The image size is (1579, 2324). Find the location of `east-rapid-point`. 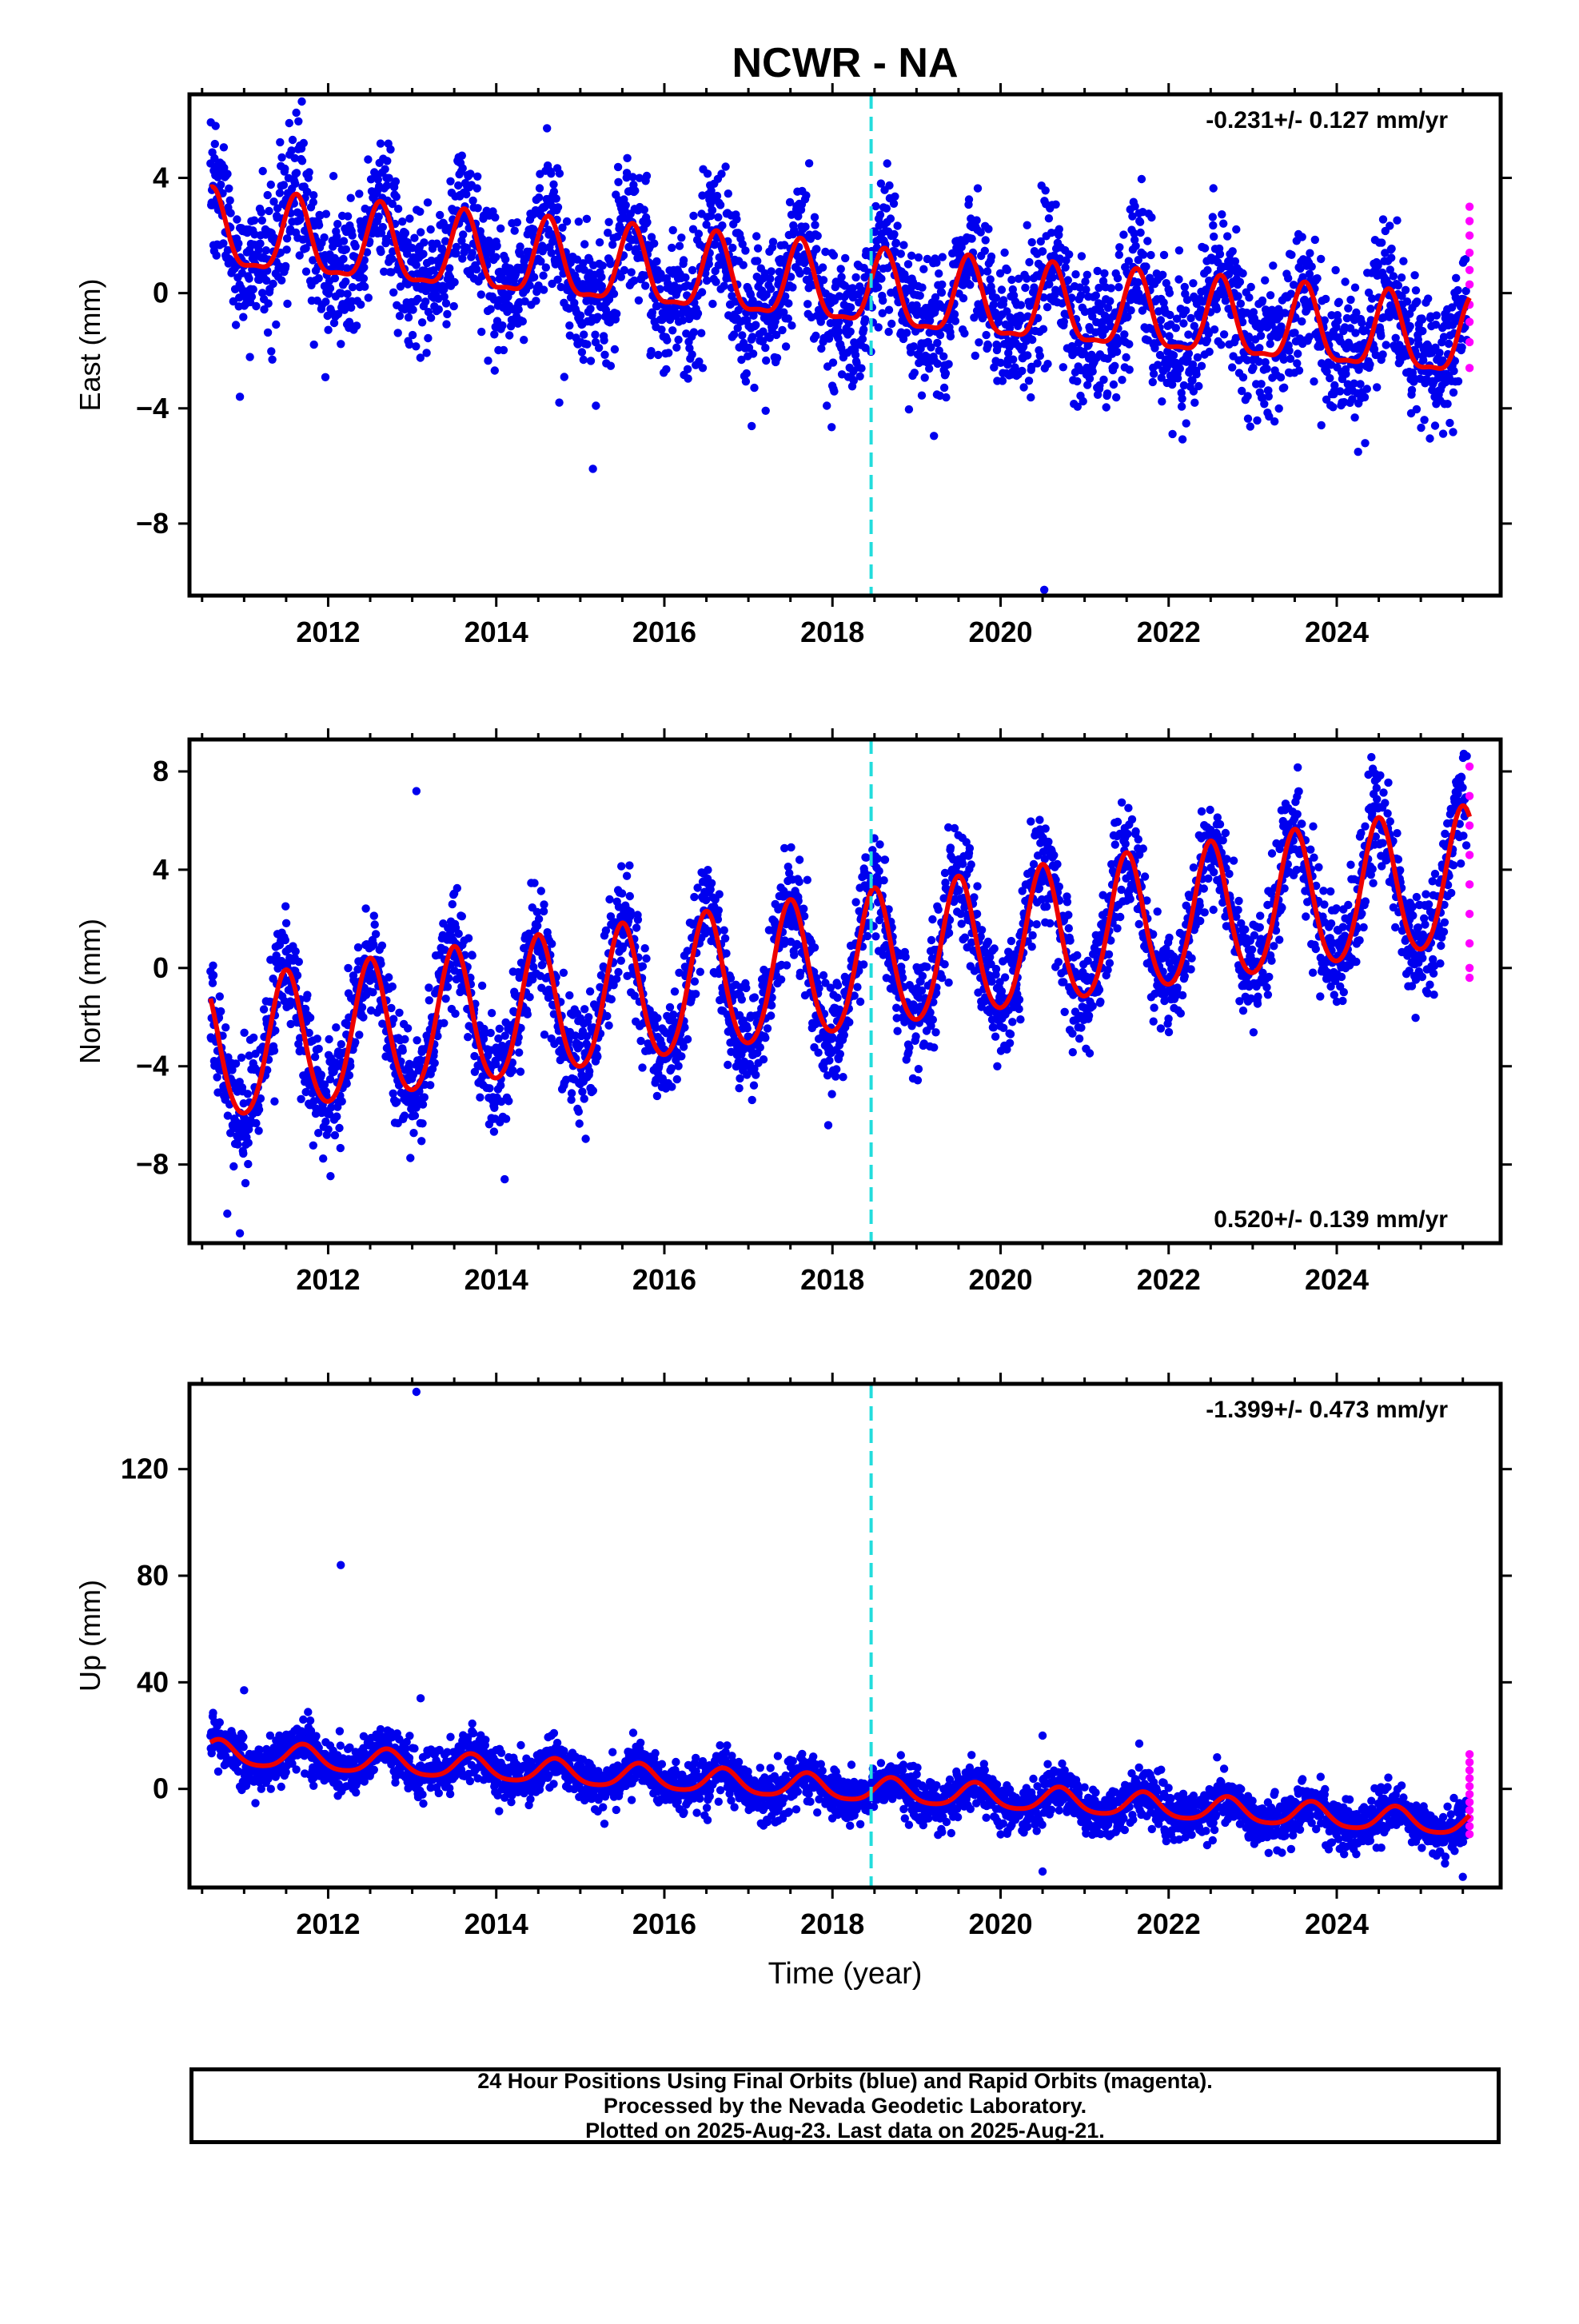

east-rapid-point is located at coordinates (1469, 285).